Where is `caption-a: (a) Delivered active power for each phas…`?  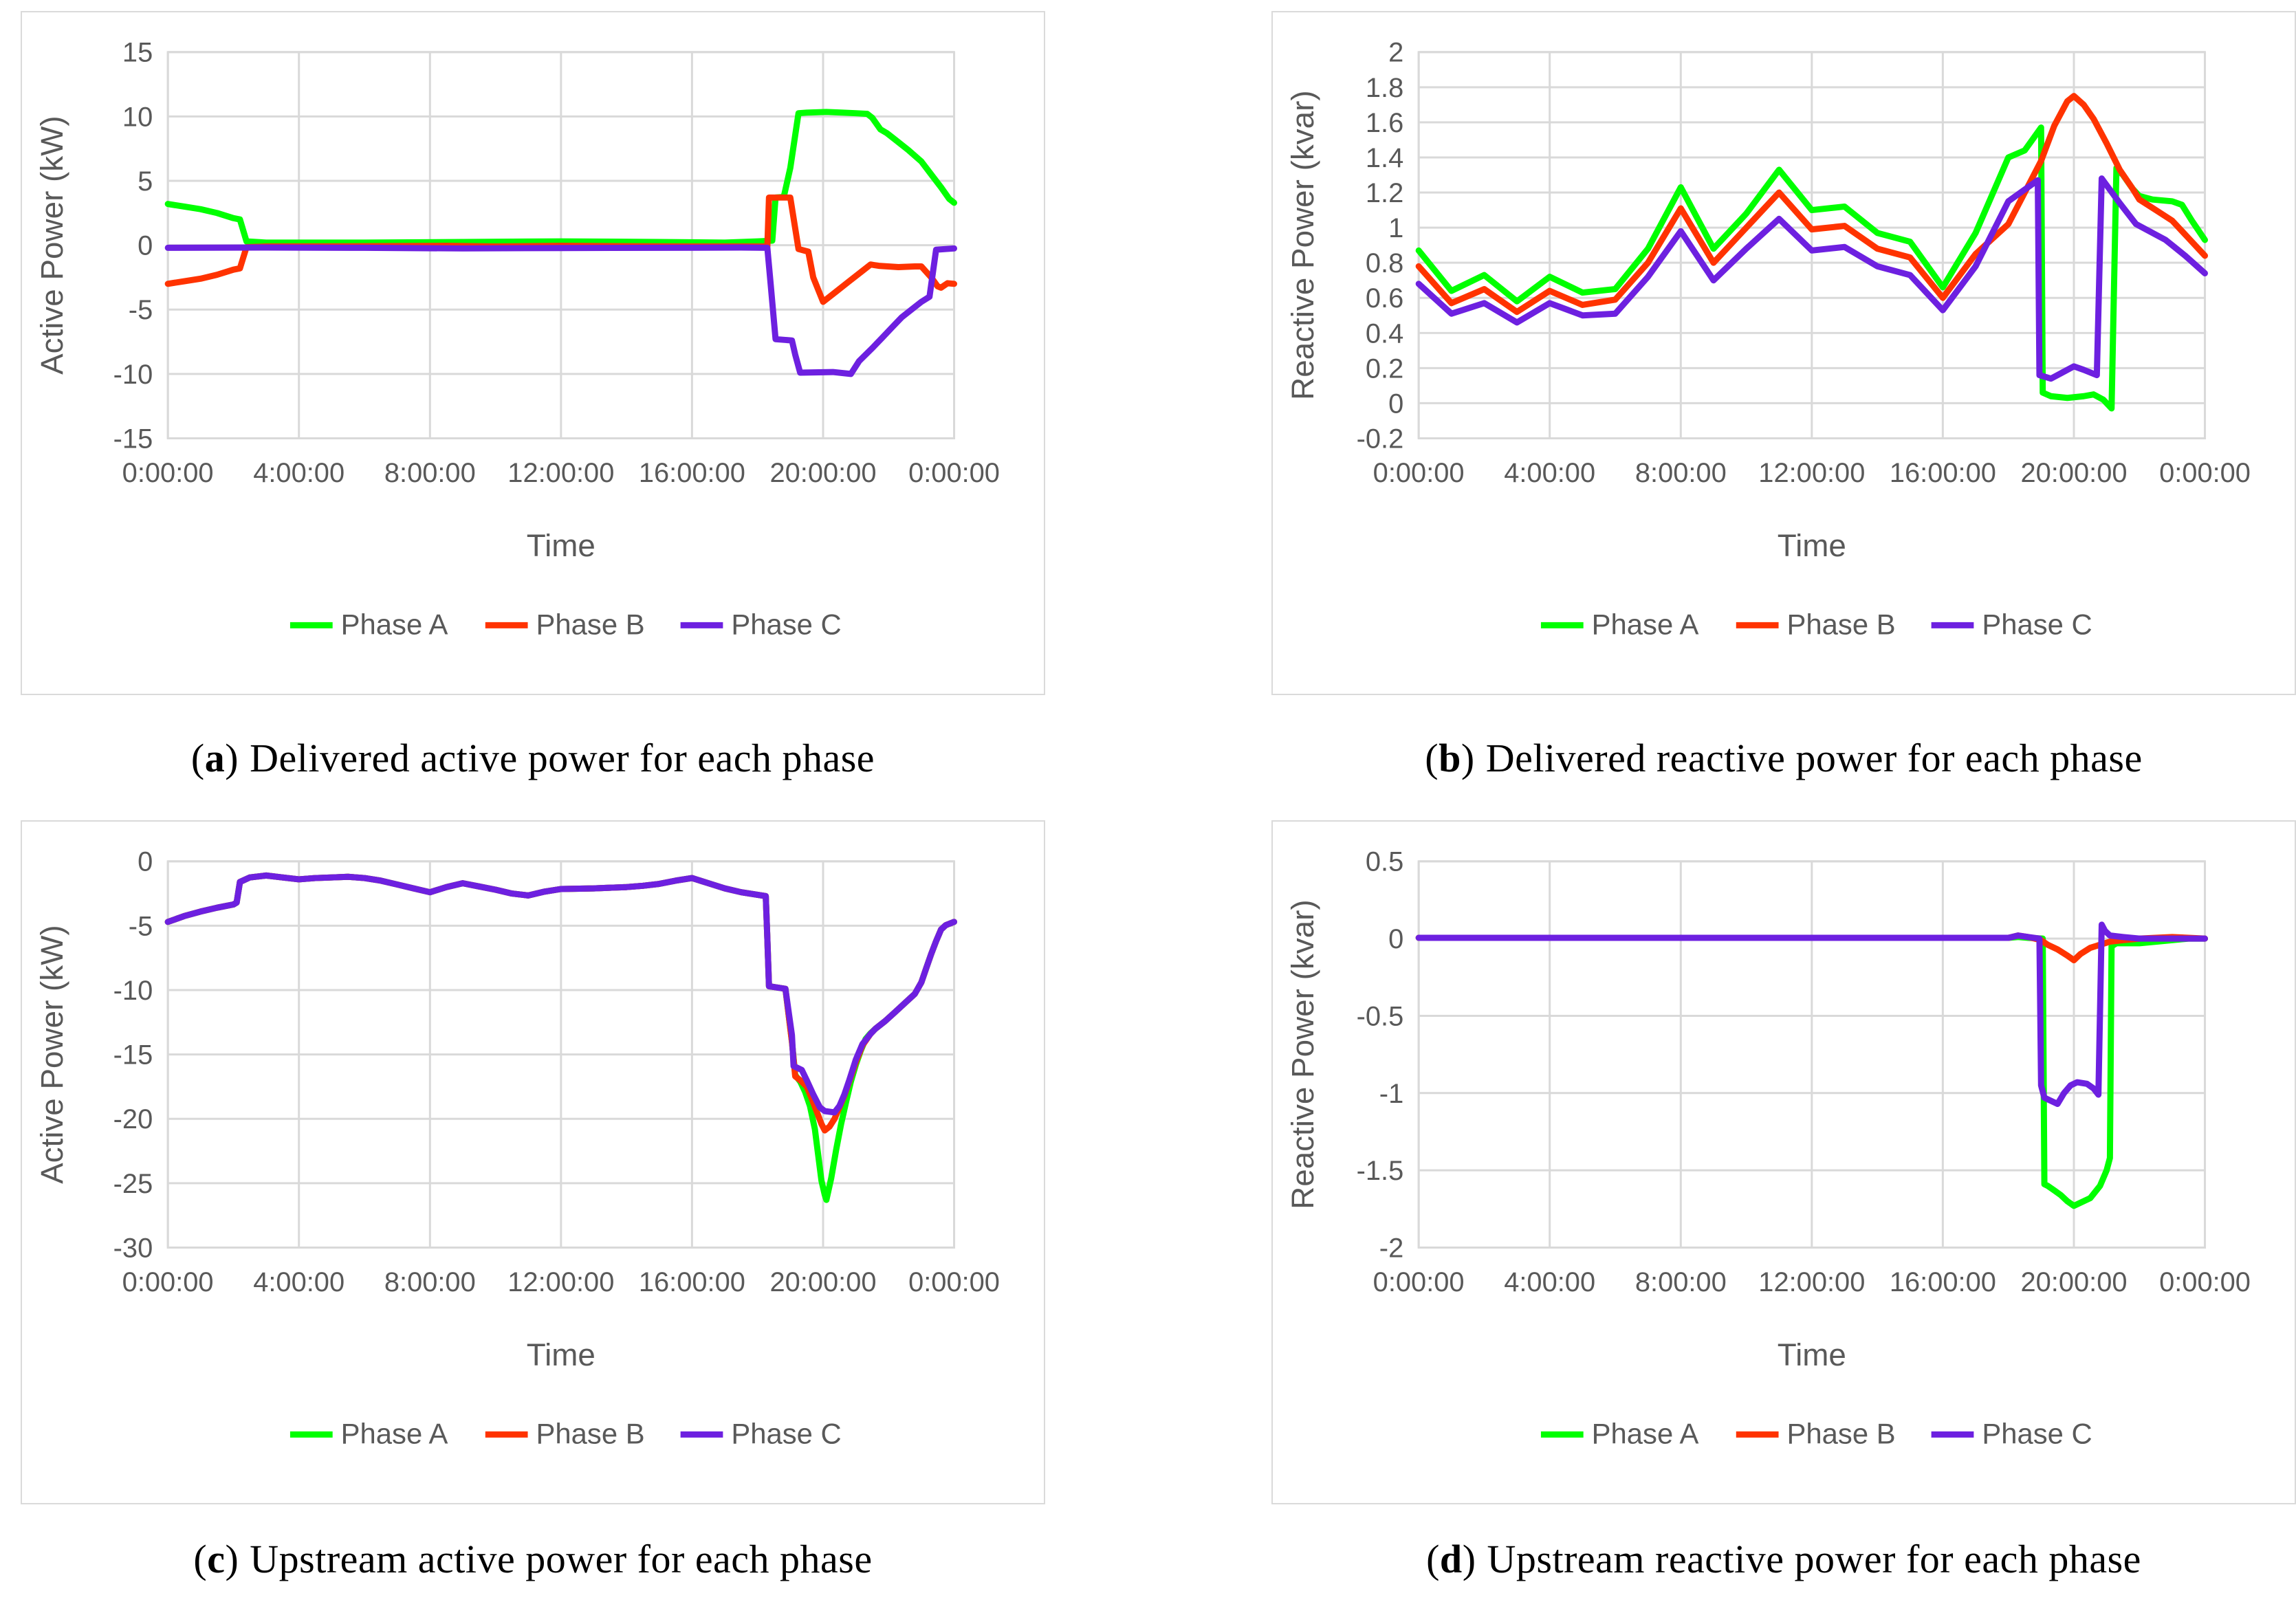 caption-a: (a) Delivered active power for each phas… is located at coordinates (533, 757).